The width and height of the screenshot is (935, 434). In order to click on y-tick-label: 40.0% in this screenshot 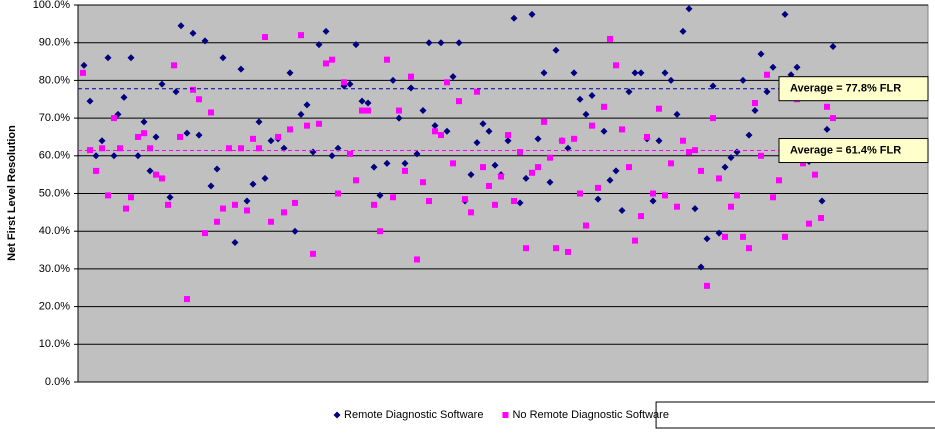, I will do `click(54, 231)`.